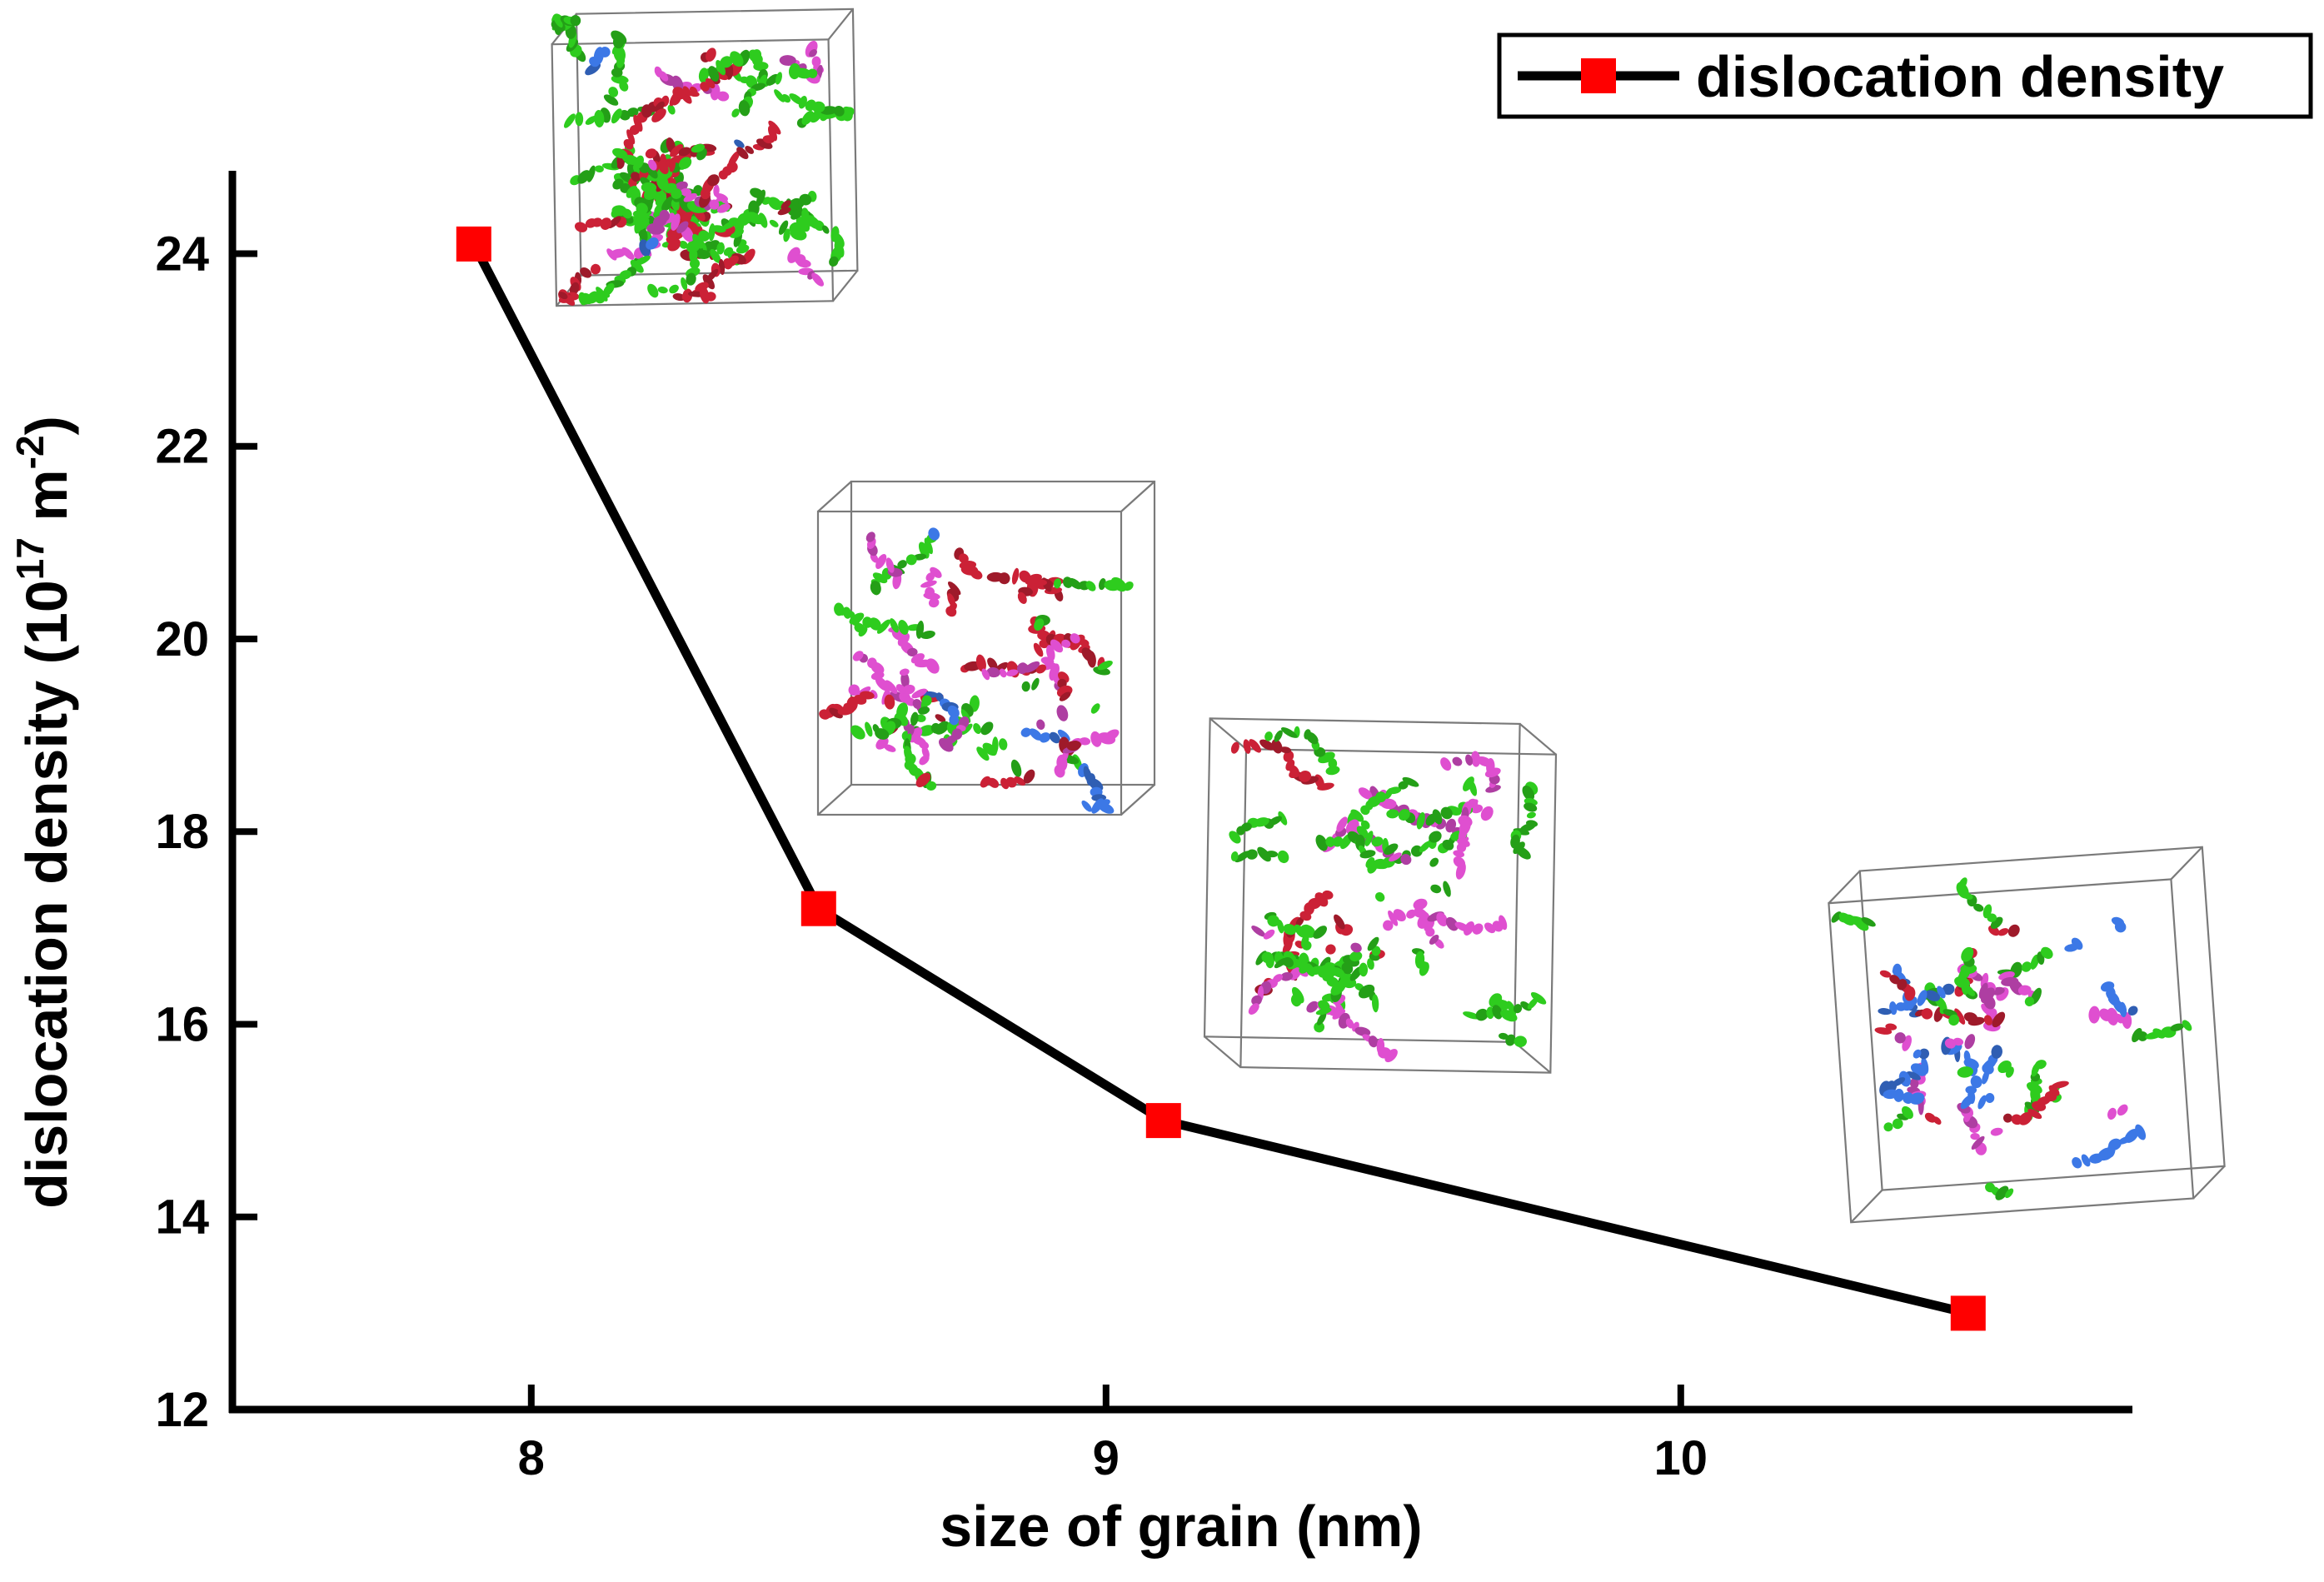 The width and height of the screenshot is (2324, 1582). What do you see at coordinates (2011, 1051) in the screenshot?
I see `wireframe-box-face` at bounding box center [2011, 1051].